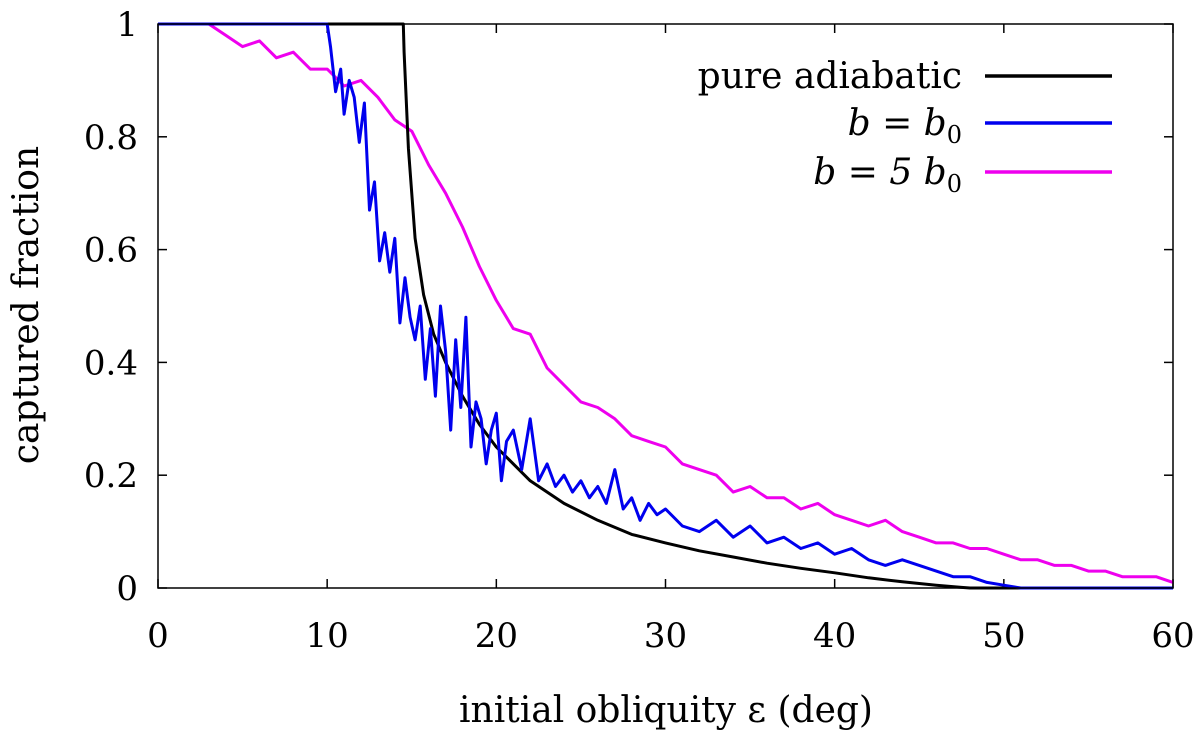 The width and height of the screenshot is (1200, 740). I want to click on y-tick-label: 0, so click(127, 589).